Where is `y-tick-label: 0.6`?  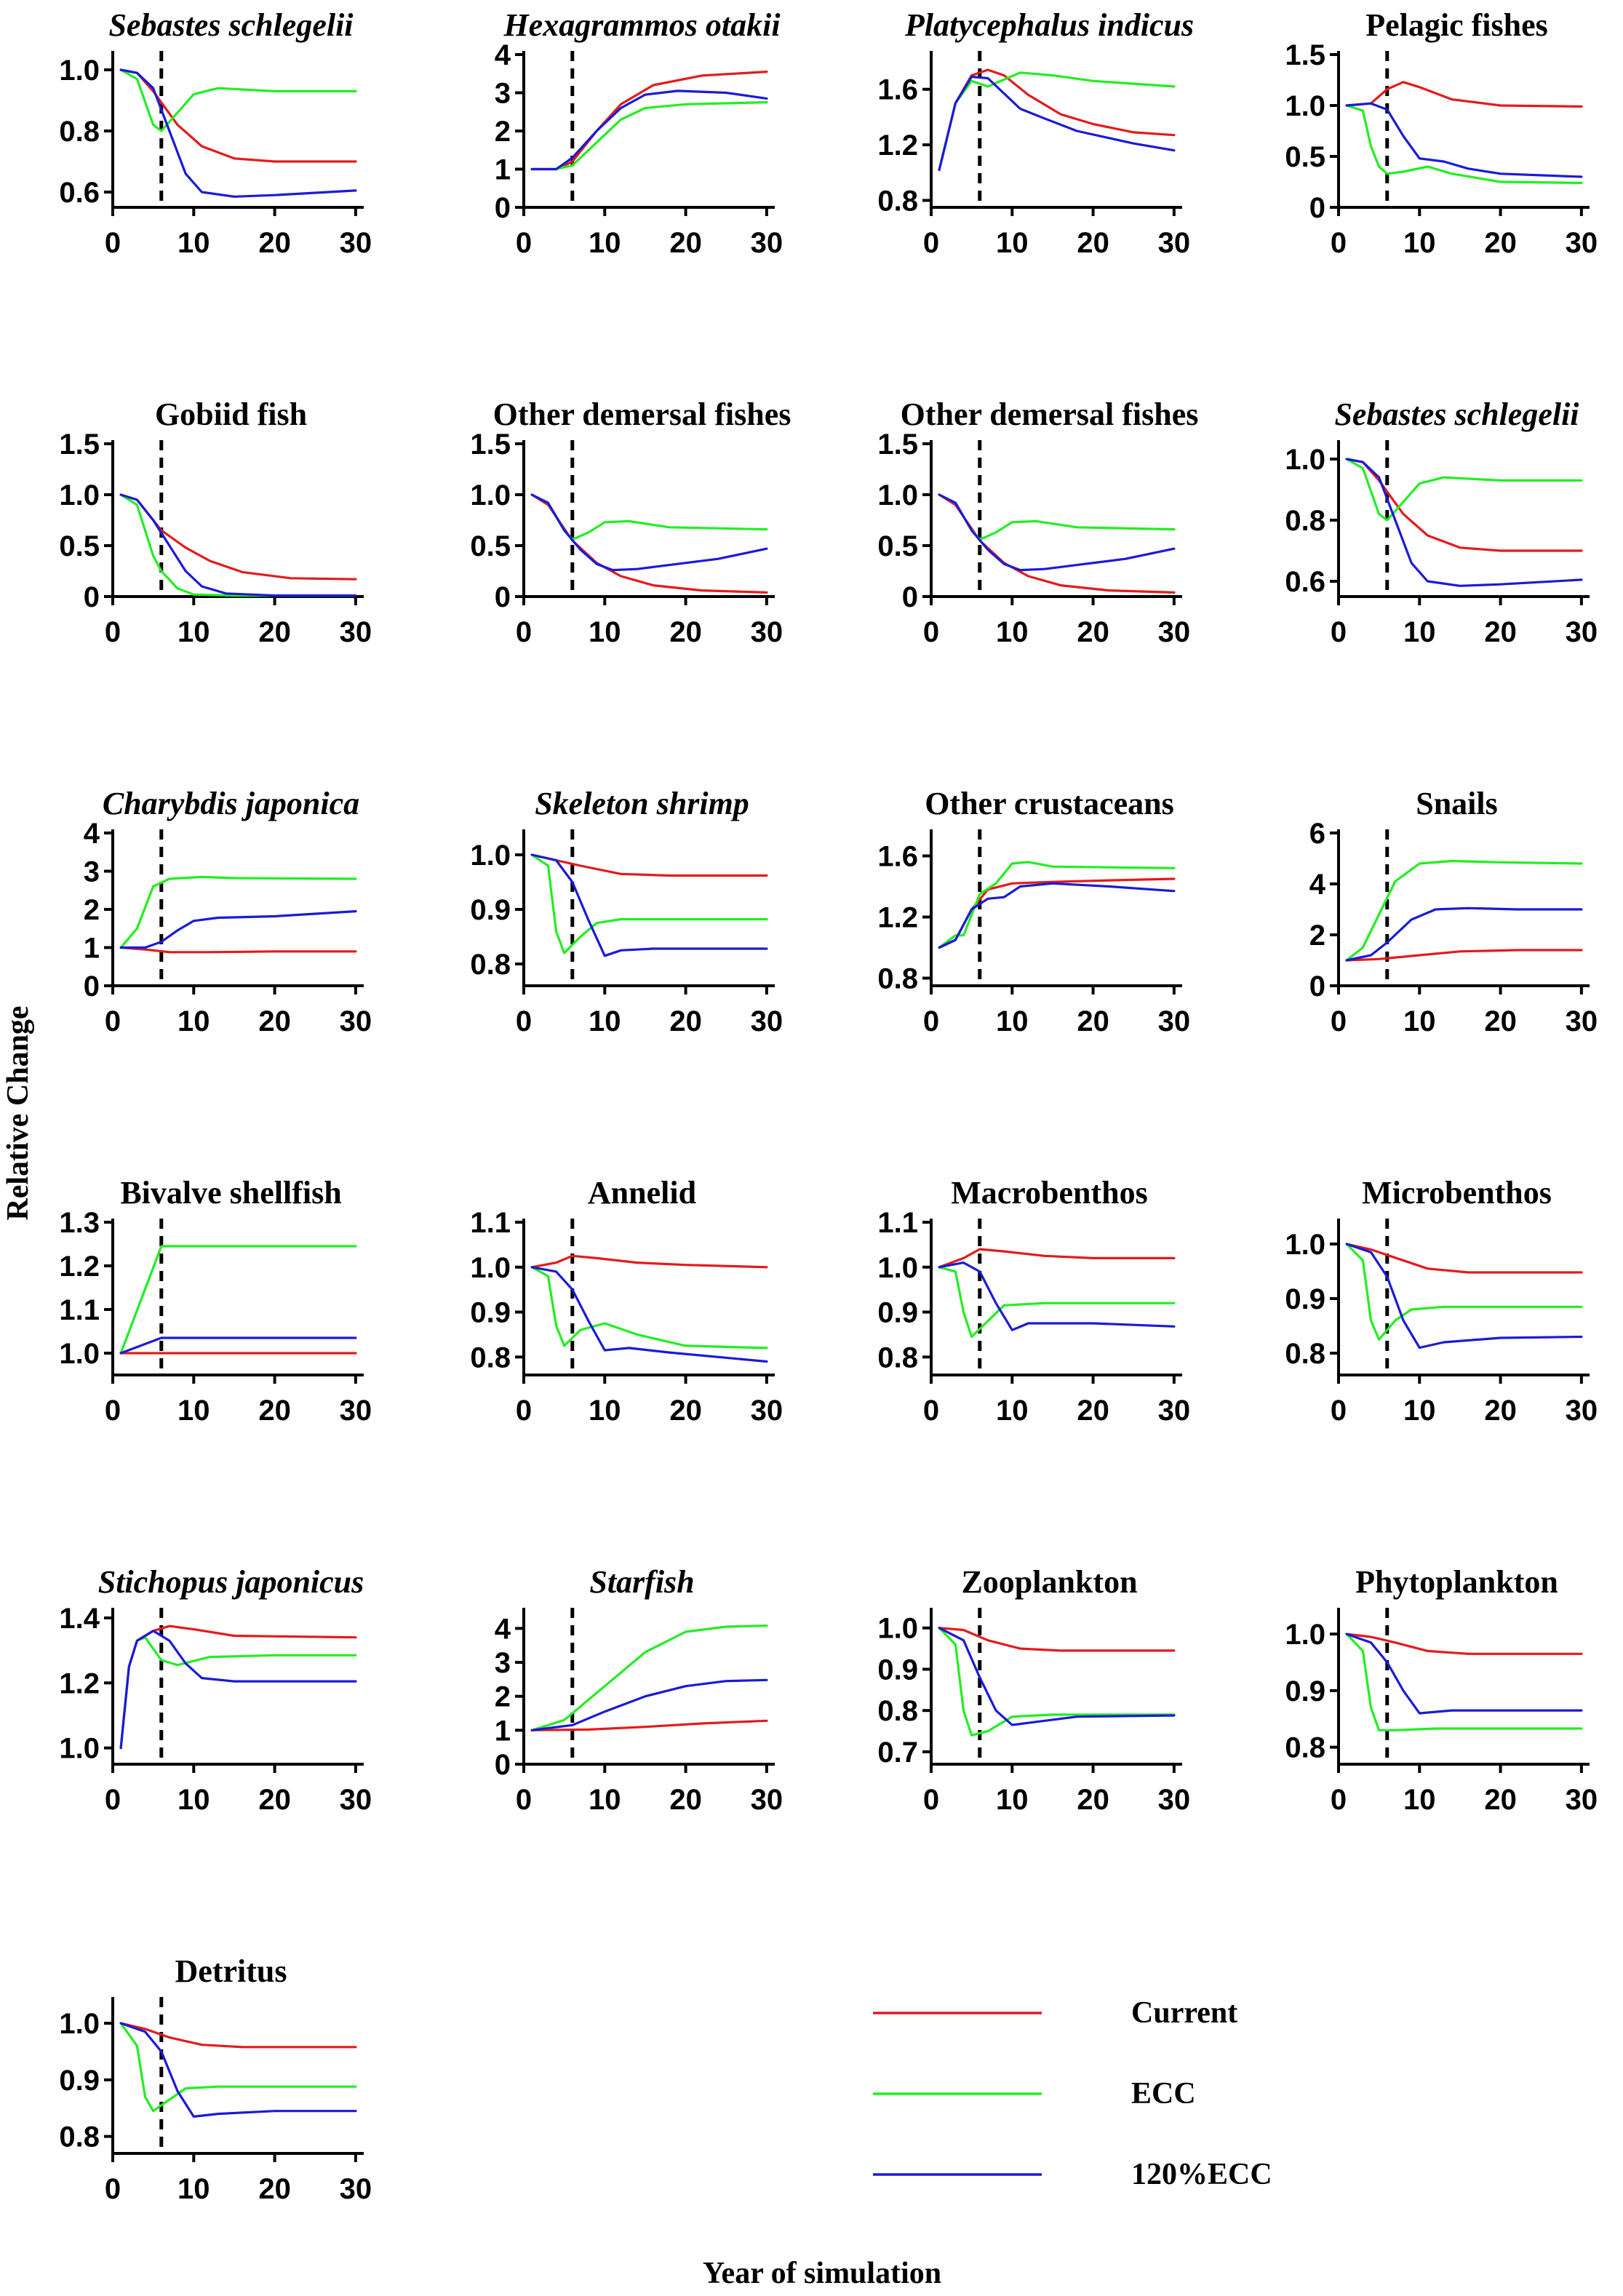
y-tick-label: 0.6 is located at coordinates (1305, 582).